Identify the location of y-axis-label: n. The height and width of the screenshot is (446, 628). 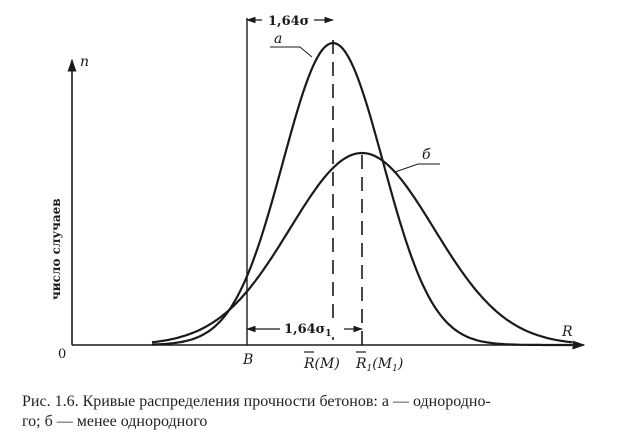
(84, 62).